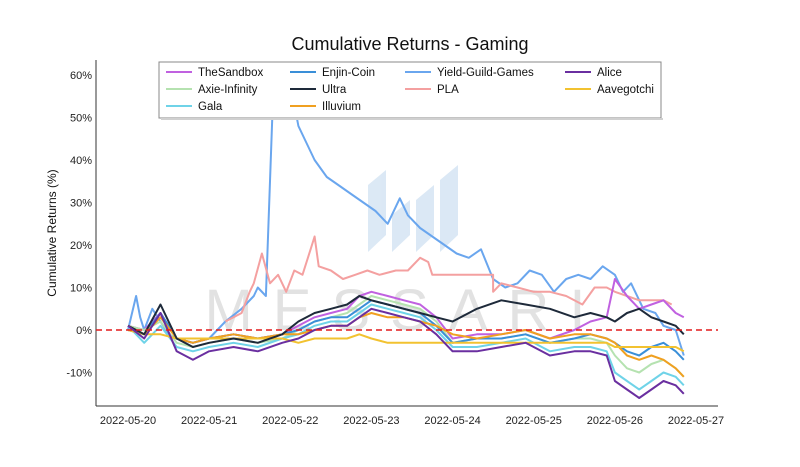 This screenshot has height=467, width=800. Describe the element at coordinates (81, 119) in the screenshot. I see `y-tick-label: 50%` at that location.